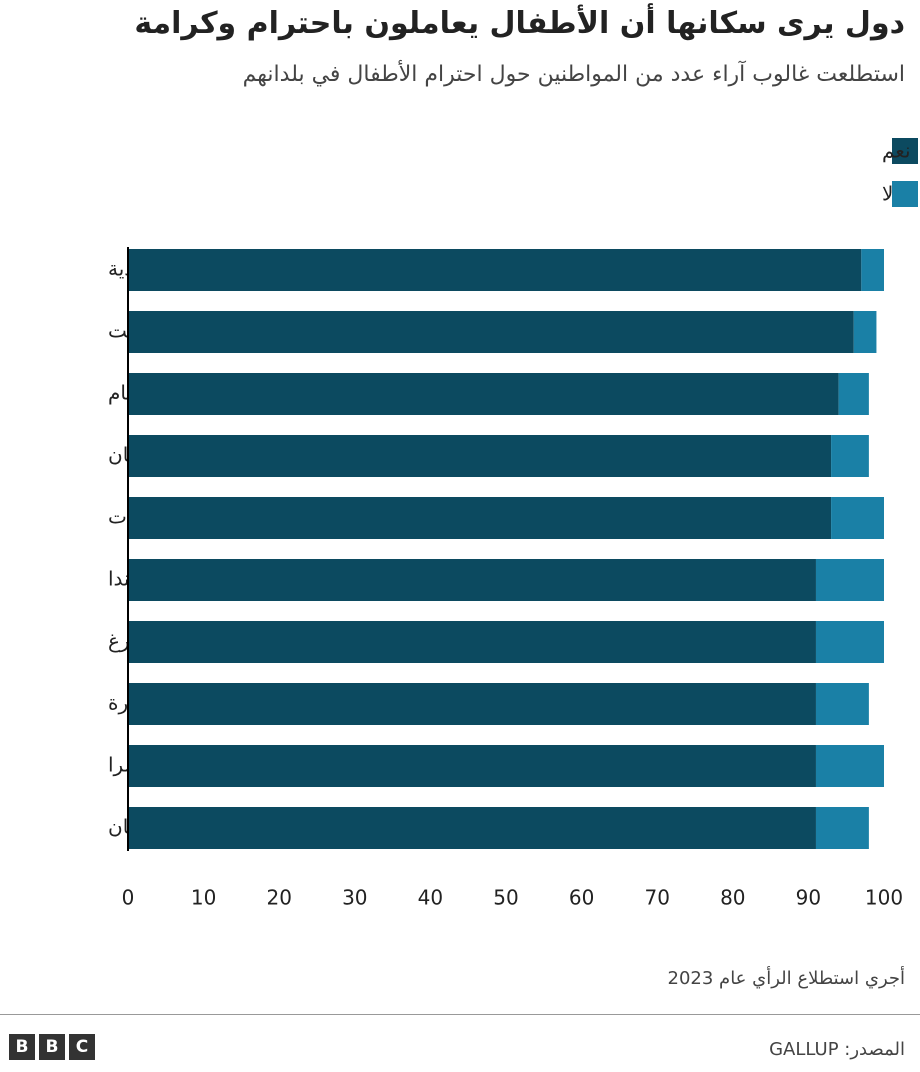  What do you see at coordinates (128, 898) in the screenshot?
I see `x-tick-label: 0` at bounding box center [128, 898].